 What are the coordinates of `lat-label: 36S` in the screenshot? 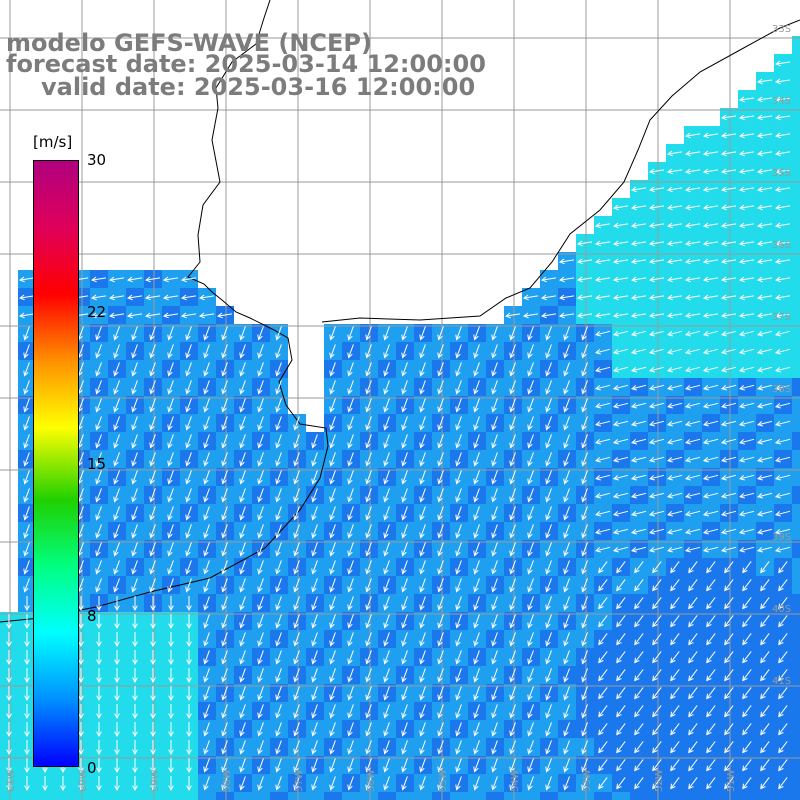 It's located at (781, 245).